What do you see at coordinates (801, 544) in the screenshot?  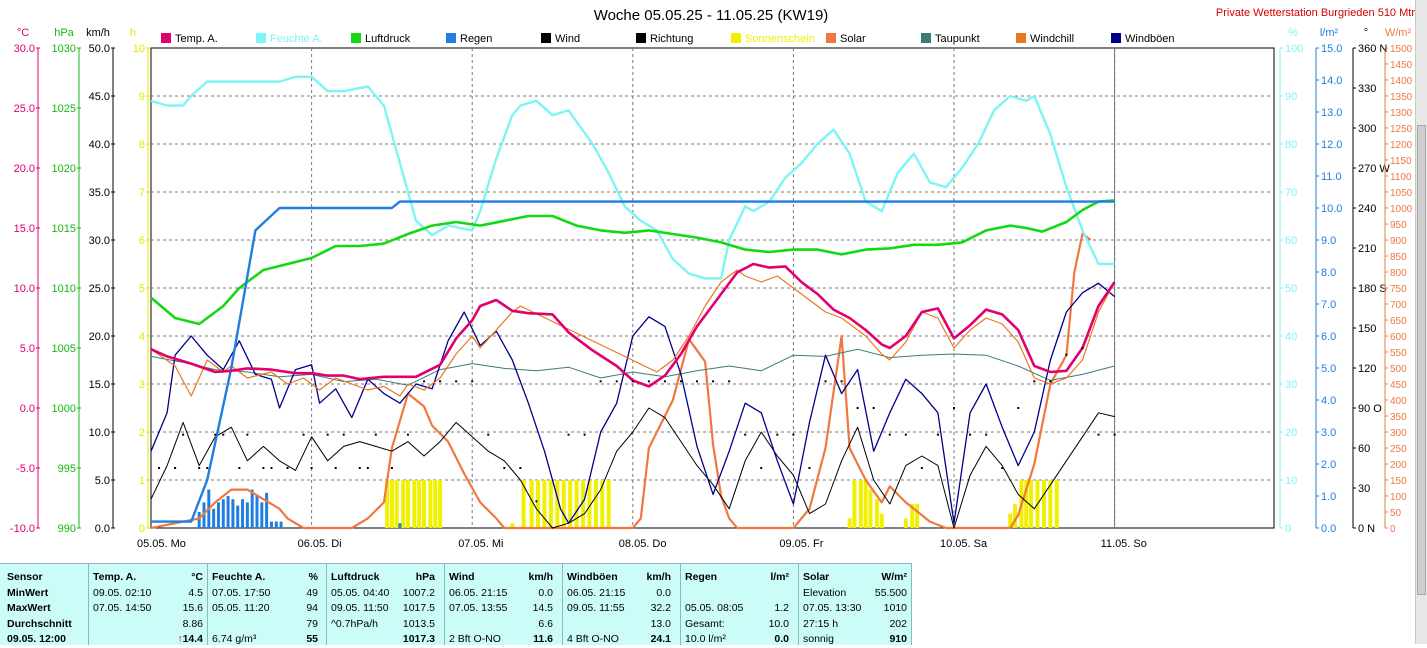 I see `day-label: 09.05. Fr` at bounding box center [801, 544].